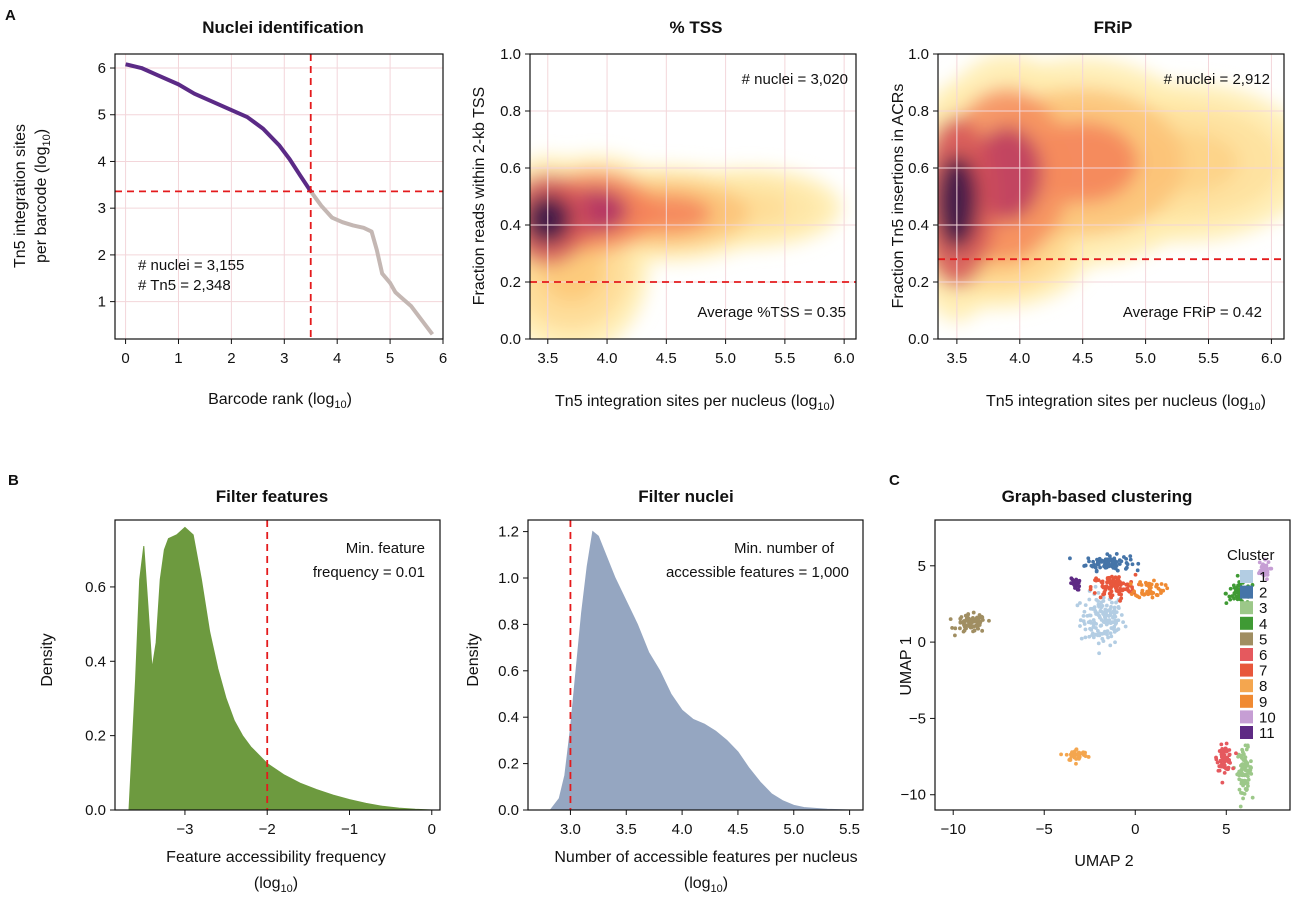  I want to click on legend-label-7: 7, so click(1263, 671).